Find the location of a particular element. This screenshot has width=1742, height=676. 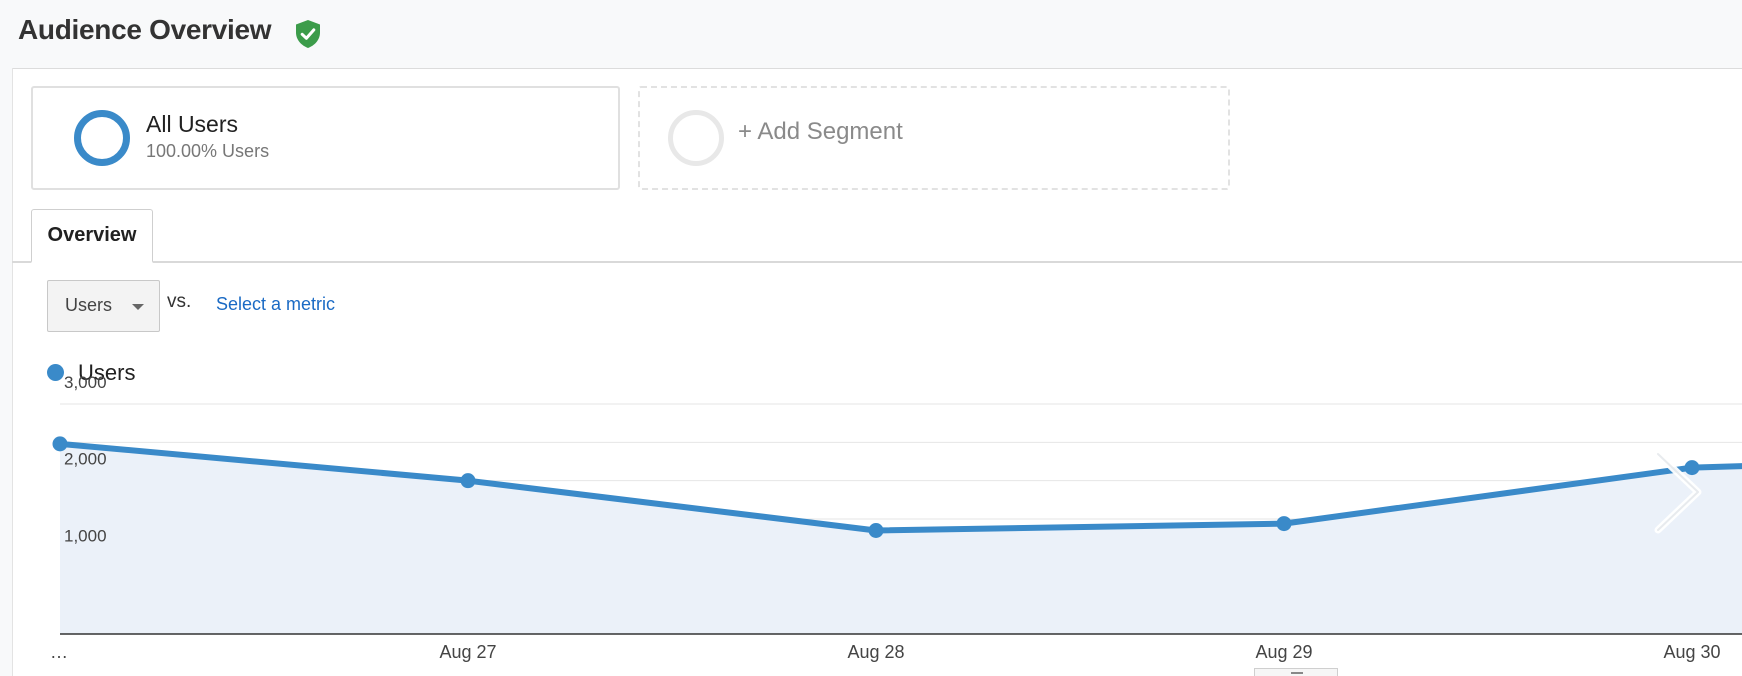

x-tick-label: Aug 29 is located at coordinates (1283, 652).